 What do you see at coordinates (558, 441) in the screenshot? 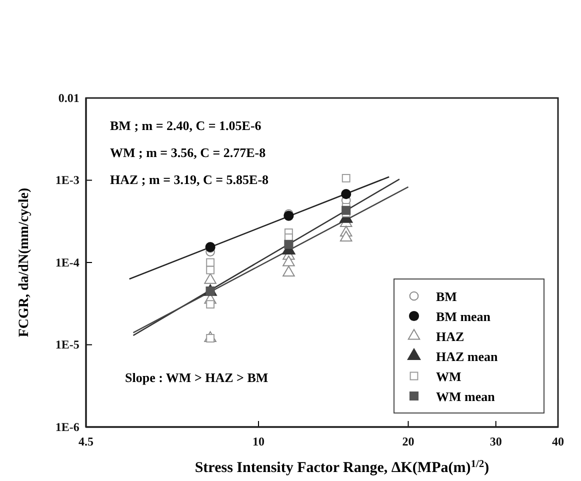
I see `x-tick-label: 40` at bounding box center [558, 441].